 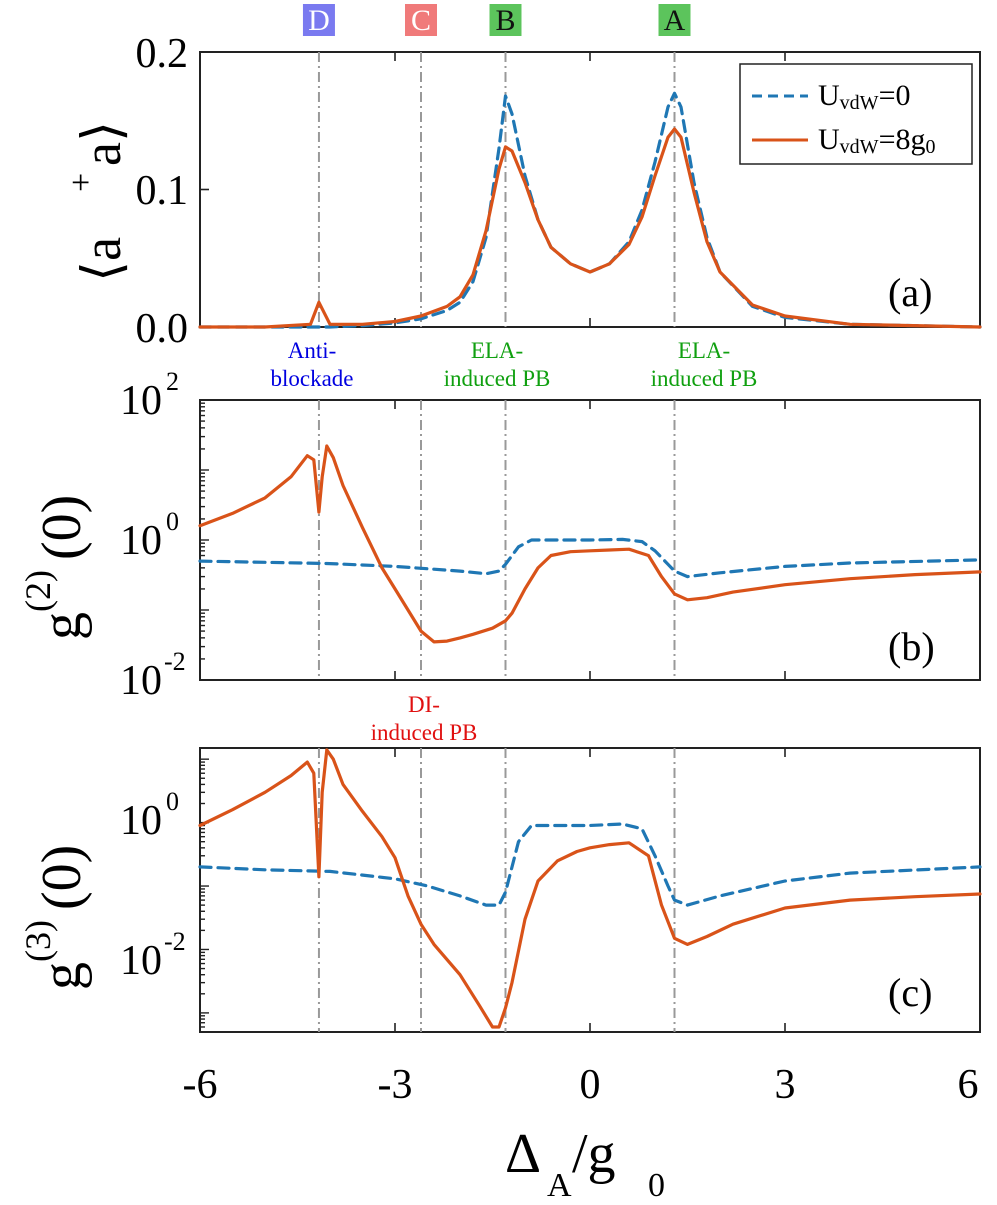 What do you see at coordinates (594, 1154) in the screenshot?
I see `svg-text: /g` at bounding box center [594, 1154].